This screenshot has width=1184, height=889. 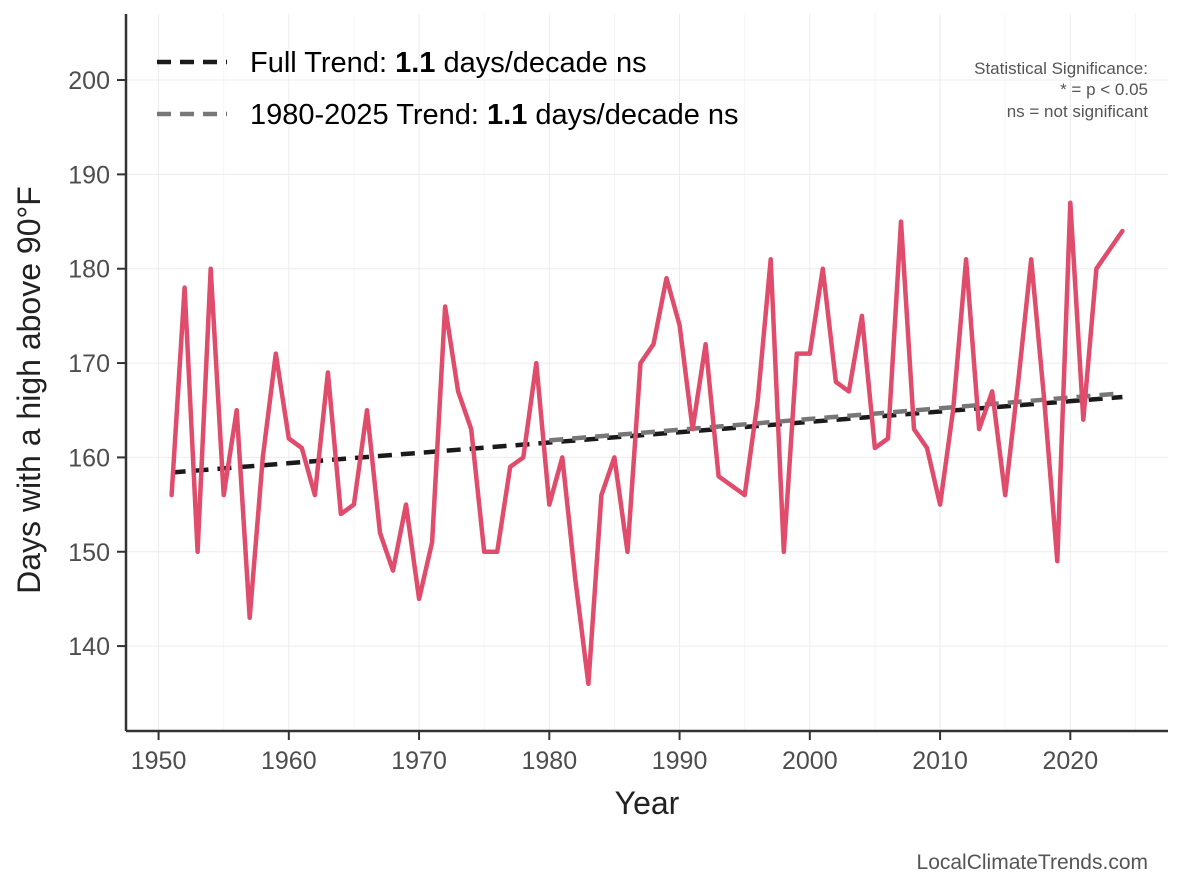 What do you see at coordinates (614, 753) in the screenshot?
I see `x-axis-ticks: 1950 1960 1970 1980 1990 2000 2010 2020` at bounding box center [614, 753].